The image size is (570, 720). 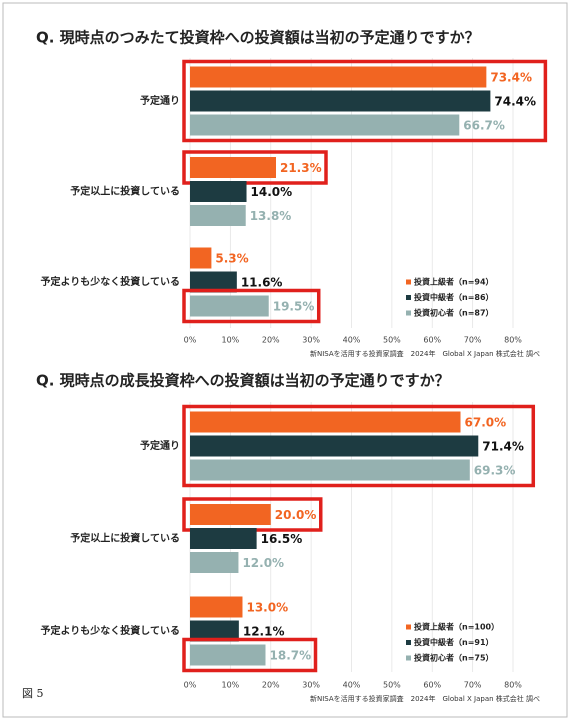 What do you see at coordinates (484, 126) in the screenshot?
I see `value-label: 66.7%` at bounding box center [484, 126].